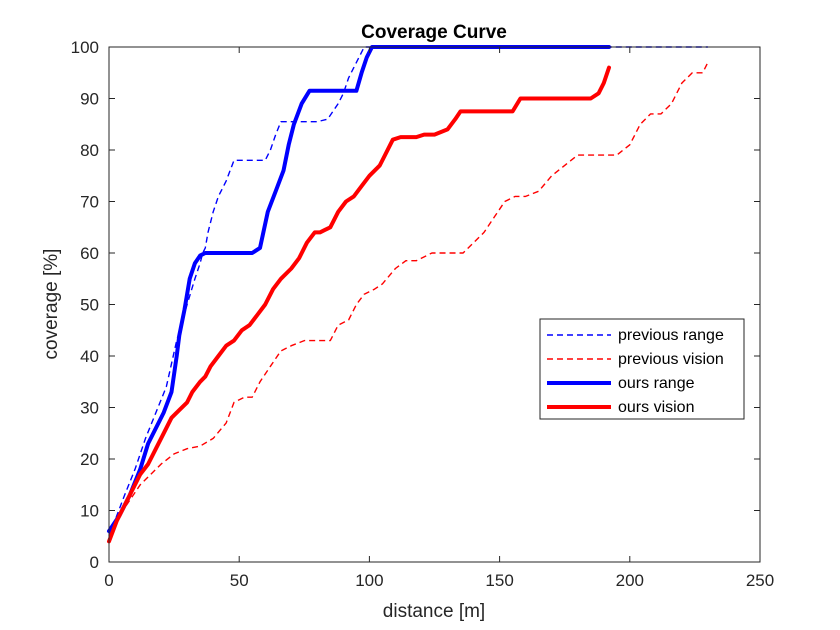 This screenshot has height=630, width=840. Describe the element at coordinates (94, 562) in the screenshot. I see `y-tick-label: 0` at that location.